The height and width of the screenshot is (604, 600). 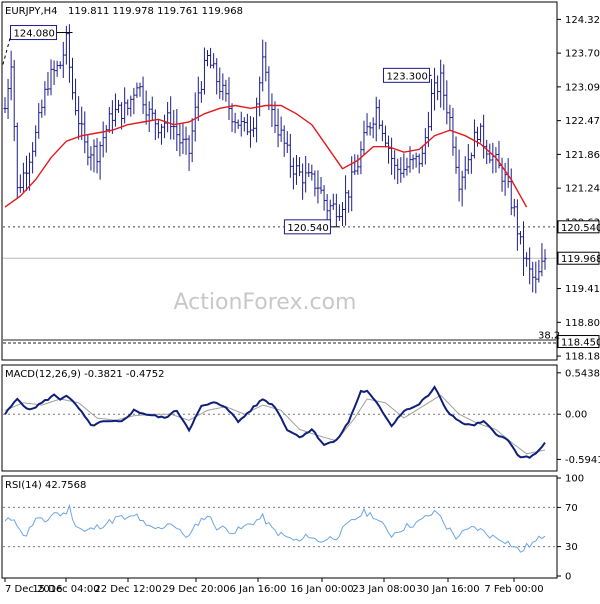 I want to click on macd-line, so click(x=275, y=422).